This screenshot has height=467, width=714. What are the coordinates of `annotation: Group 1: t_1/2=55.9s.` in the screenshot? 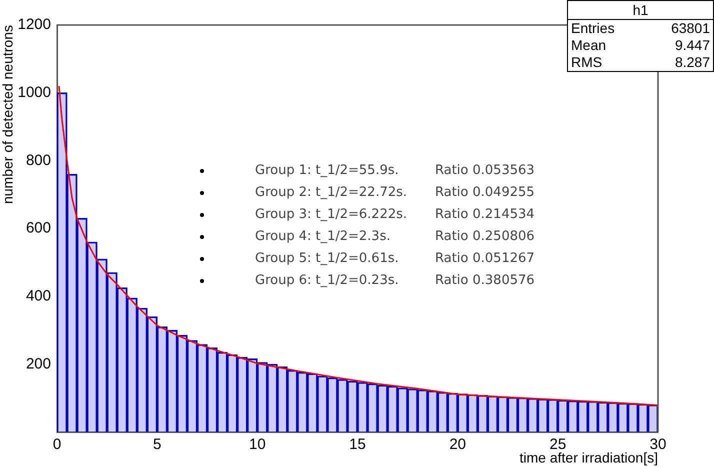 It's located at (327, 171).